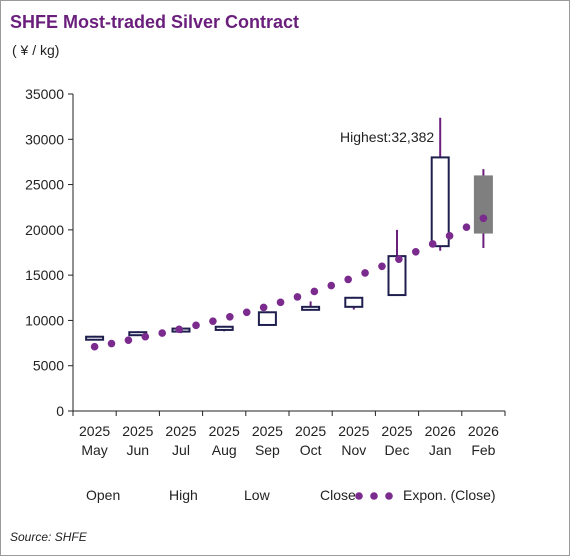  Describe the element at coordinates (387, 137) in the screenshot. I see `highest-annotation: Highest:32,382` at that location.